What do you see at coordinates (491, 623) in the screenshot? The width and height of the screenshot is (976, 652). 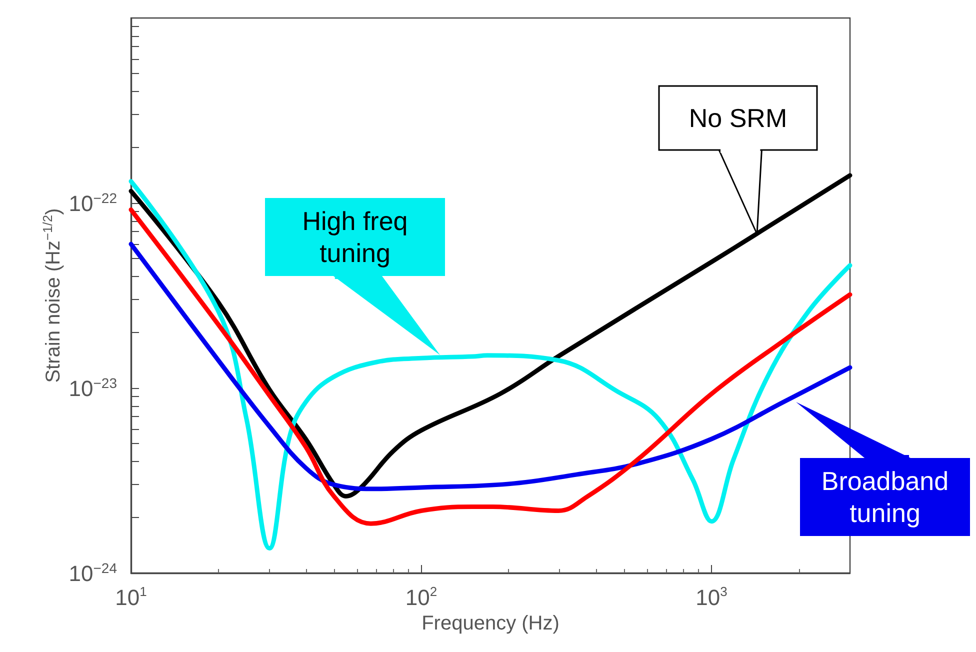 I see `x-axis-title: Frequency (Hz)` at bounding box center [491, 623].